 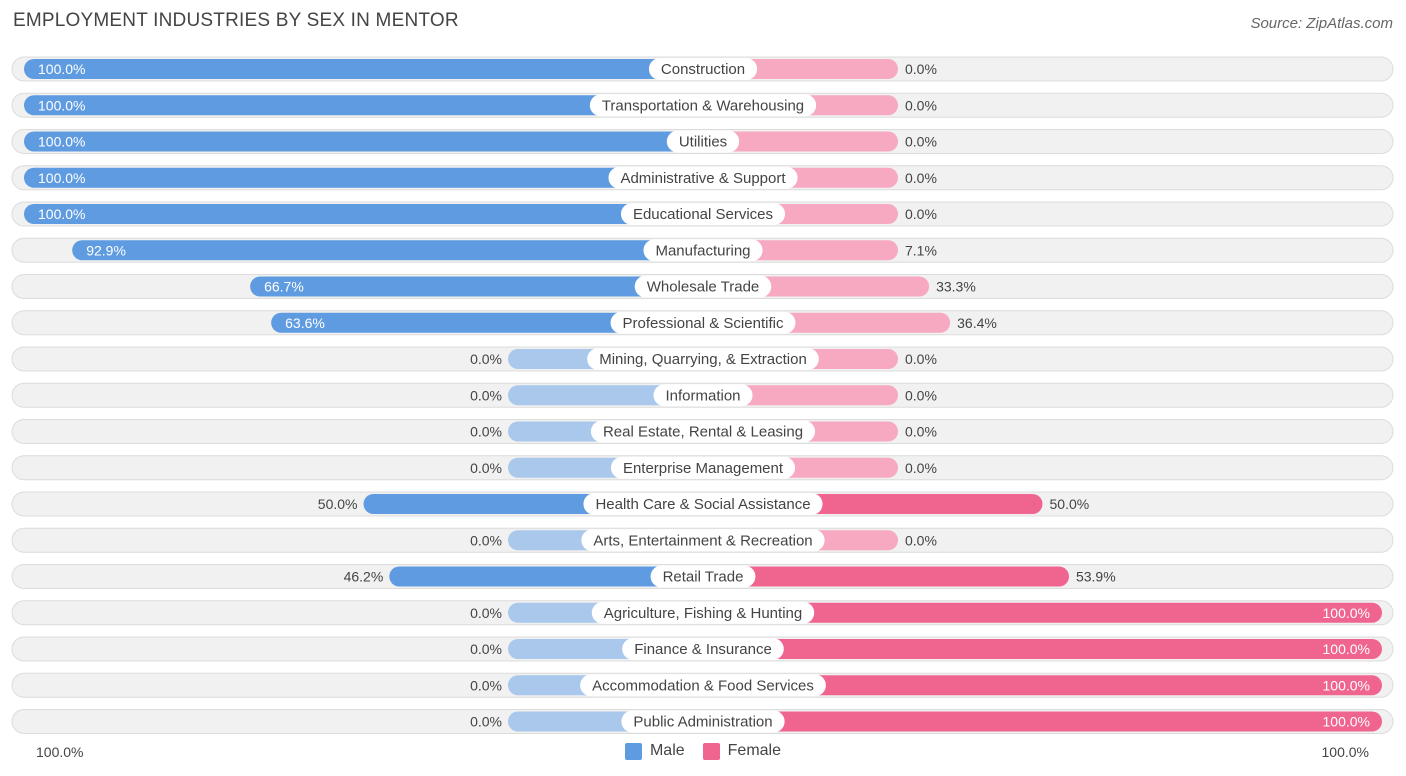 What do you see at coordinates (1345, 752) in the screenshot?
I see `axis-right-label: 100.0%` at bounding box center [1345, 752].